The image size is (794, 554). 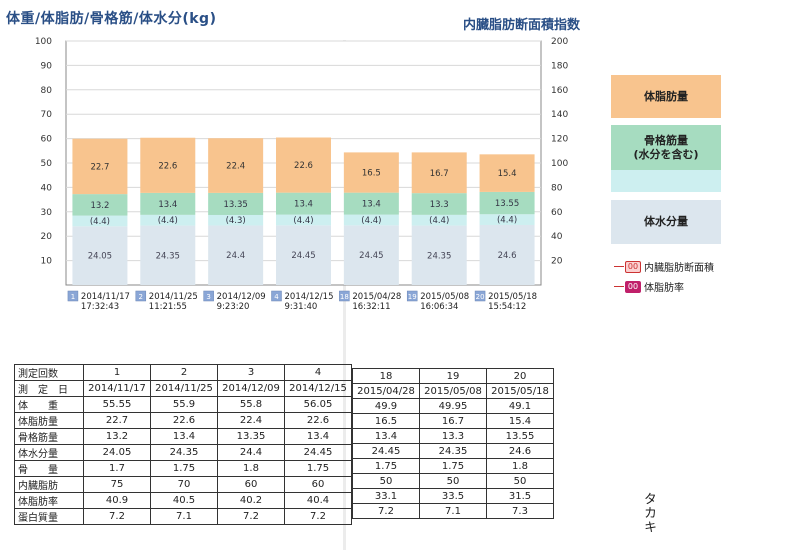 I want to click on table-row: 50 50 50, so click(x=453, y=481).